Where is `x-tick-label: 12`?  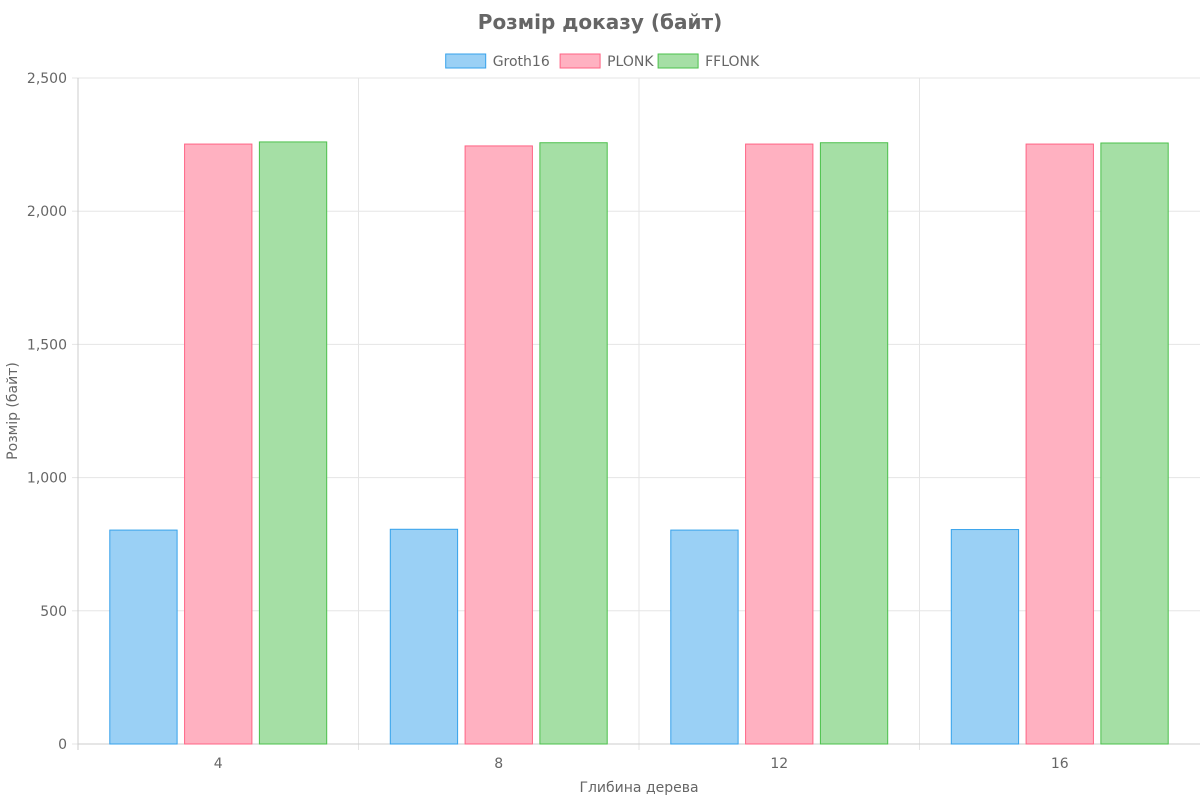
x-tick-label: 12 is located at coordinates (779, 764).